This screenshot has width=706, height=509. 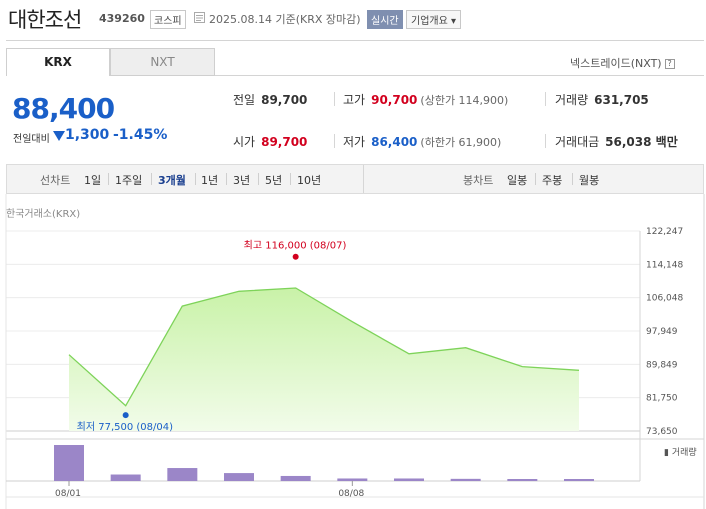 What do you see at coordinates (355, 179) in the screenshot?
I see `period-bar: 선차트 1일 1주일 3개월 1년 3년 5년 10년 봉차트 일봉 주봉 월봉` at bounding box center [355, 179].